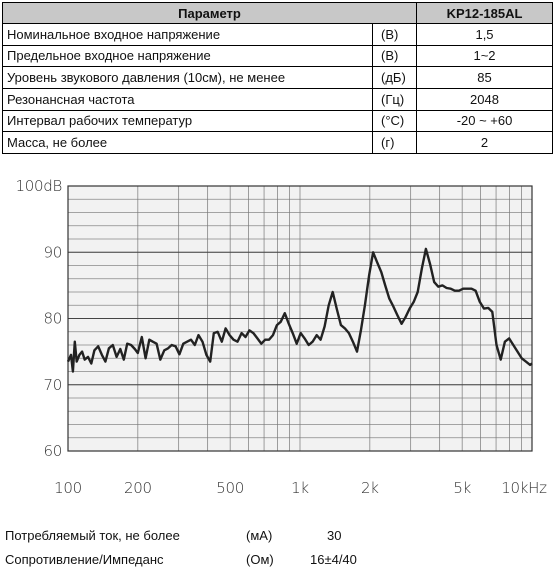  What do you see at coordinates (485, 77) in the screenshot?
I see `param-value: 85` at bounding box center [485, 77].